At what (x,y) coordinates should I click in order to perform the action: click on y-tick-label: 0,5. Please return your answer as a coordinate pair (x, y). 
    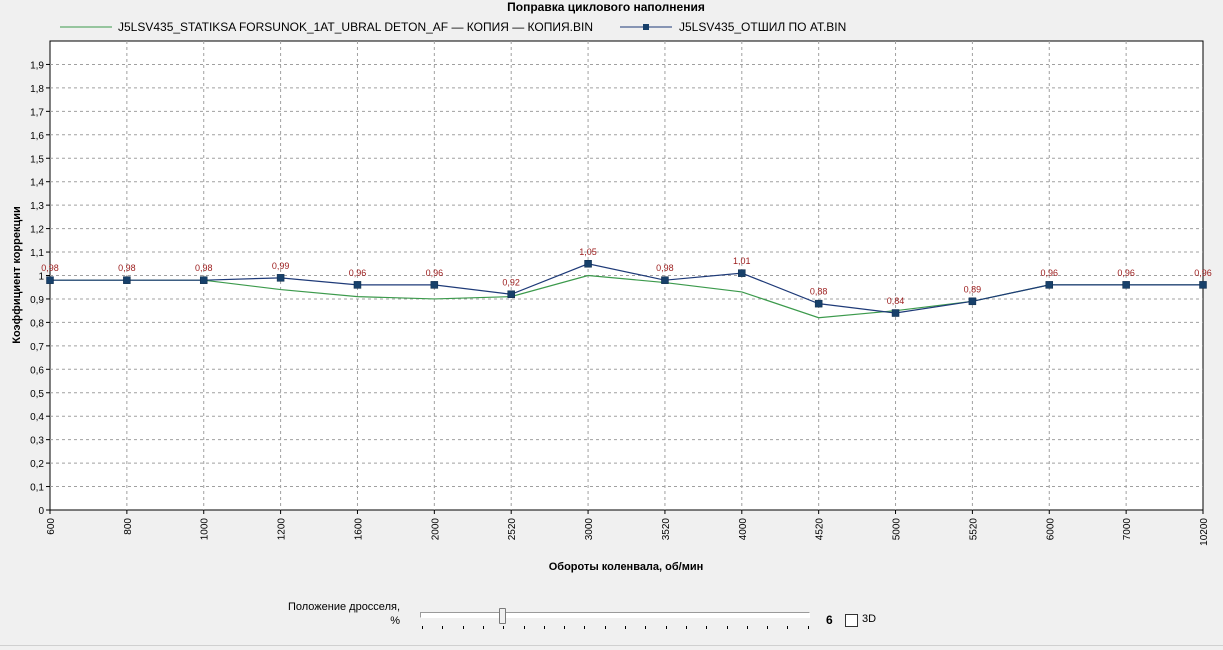
    Looking at the image, I should click on (37, 394).